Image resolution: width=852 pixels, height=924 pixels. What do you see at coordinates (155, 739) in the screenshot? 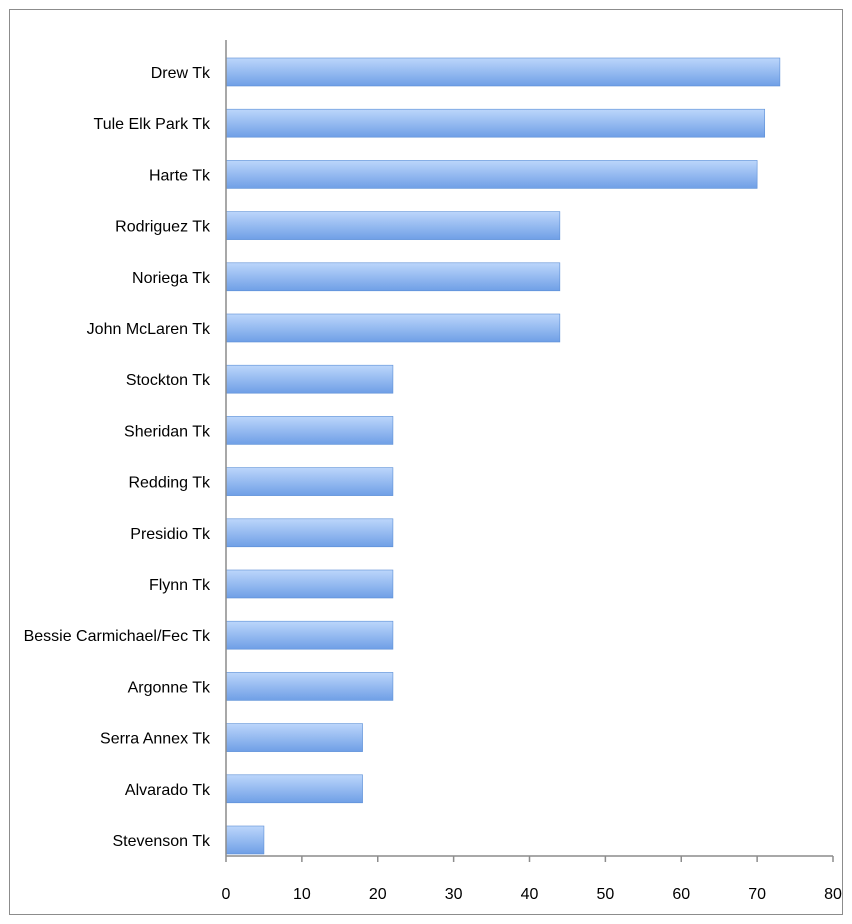
I see `category-label: Serra Annex Tk` at bounding box center [155, 739].